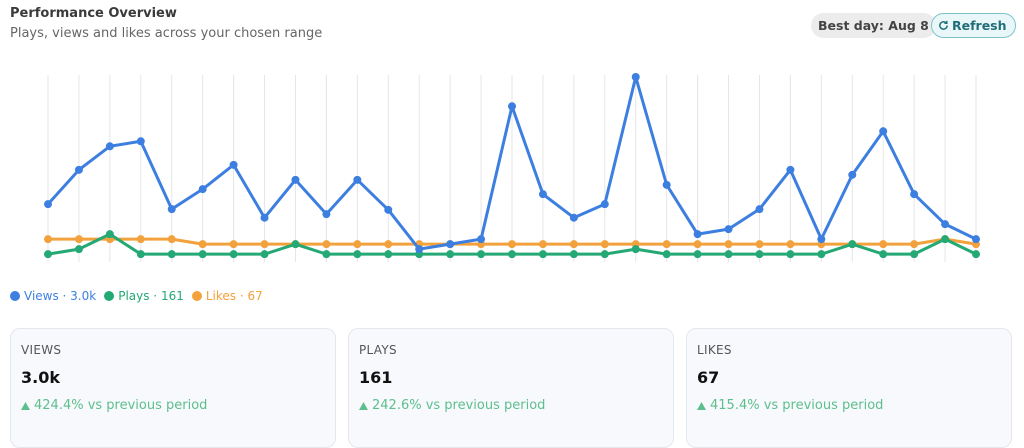  What do you see at coordinates (60, 296) in the screenshot?
I see `legend-label: Views · 3.0k` at bounding box center [60, 296].